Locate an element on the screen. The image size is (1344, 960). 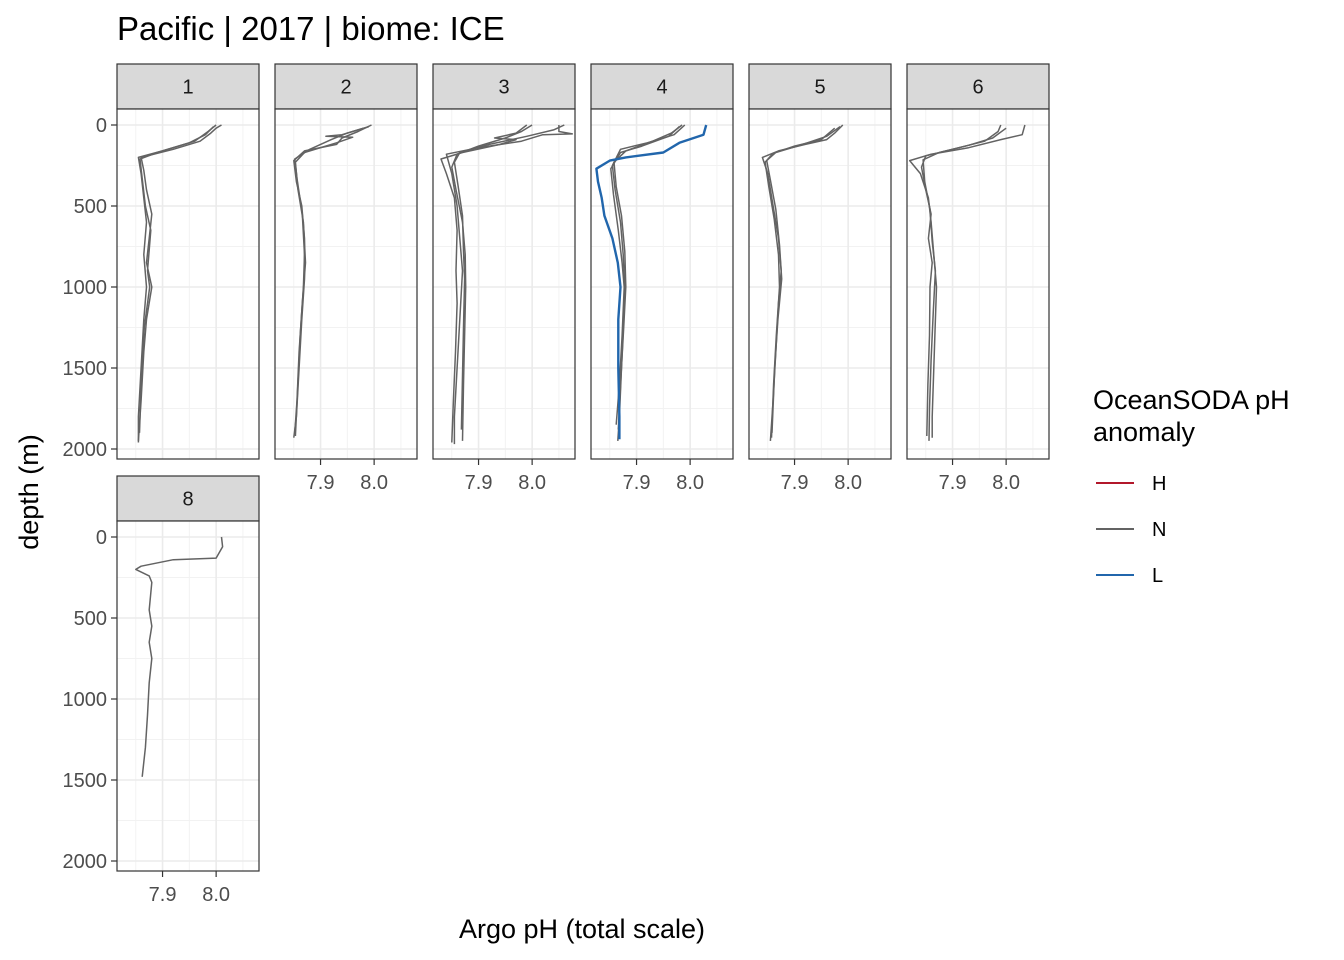
legend-label-h: H is located at coordinates (1159, 484).